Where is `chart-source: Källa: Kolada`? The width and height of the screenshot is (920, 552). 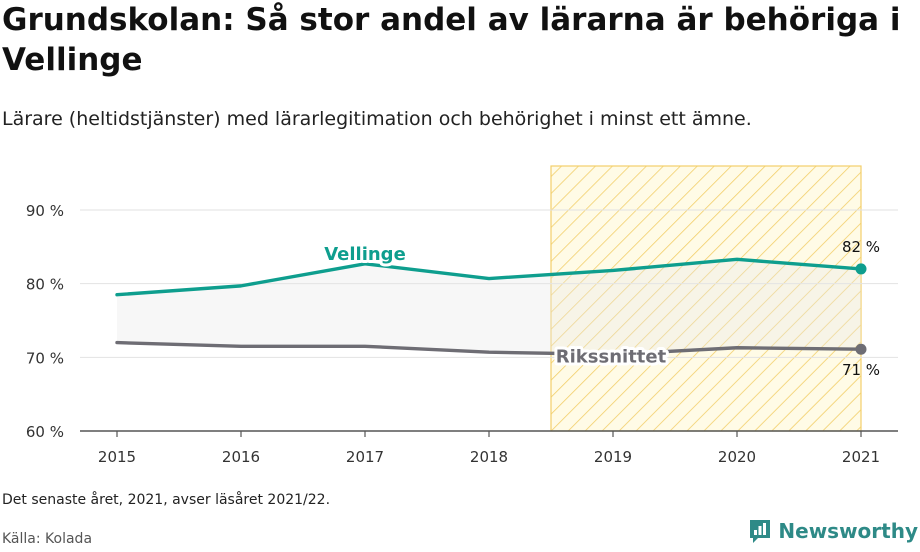
chart-source: Källa: Kolada is located at coordinates (47, 539).